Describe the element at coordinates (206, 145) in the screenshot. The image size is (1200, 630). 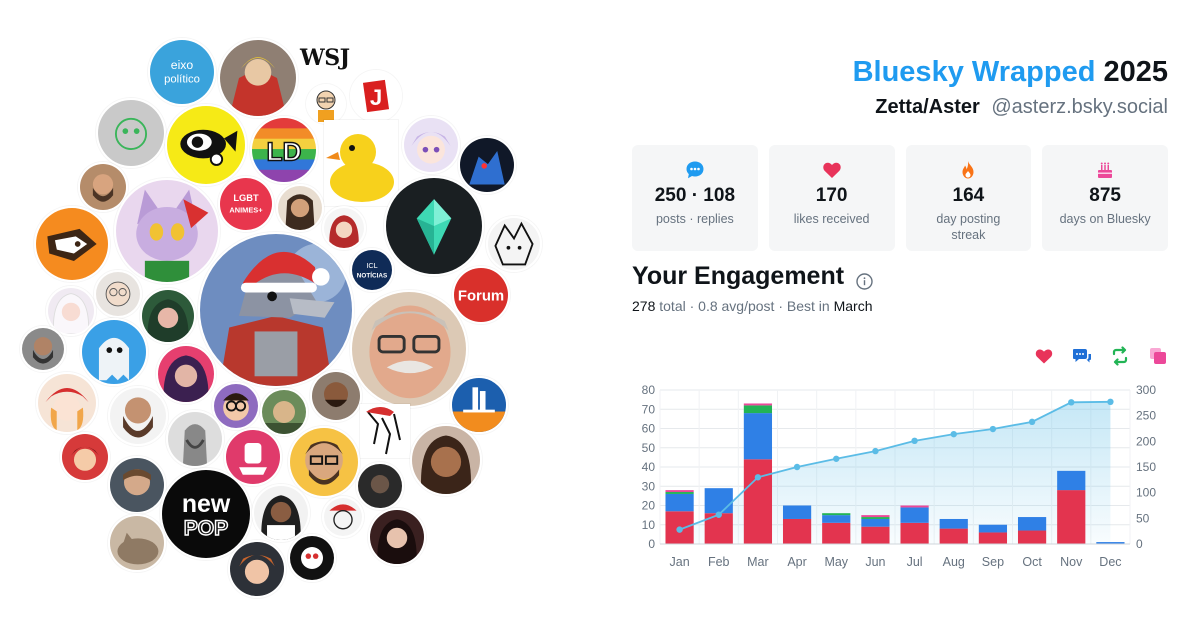
I see `avatar-yellow-eye` at that location.